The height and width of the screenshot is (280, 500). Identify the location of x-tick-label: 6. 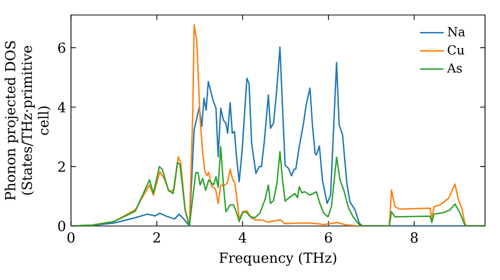
(328, 237).